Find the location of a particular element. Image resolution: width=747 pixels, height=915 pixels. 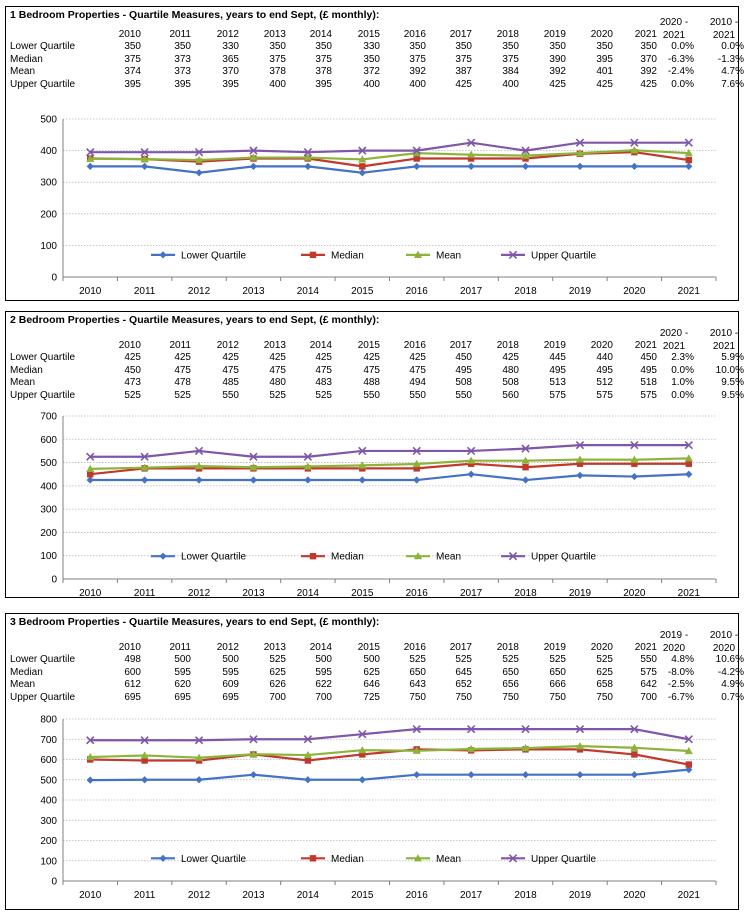

year-header: 2020 is located at coordinates (601, 345).